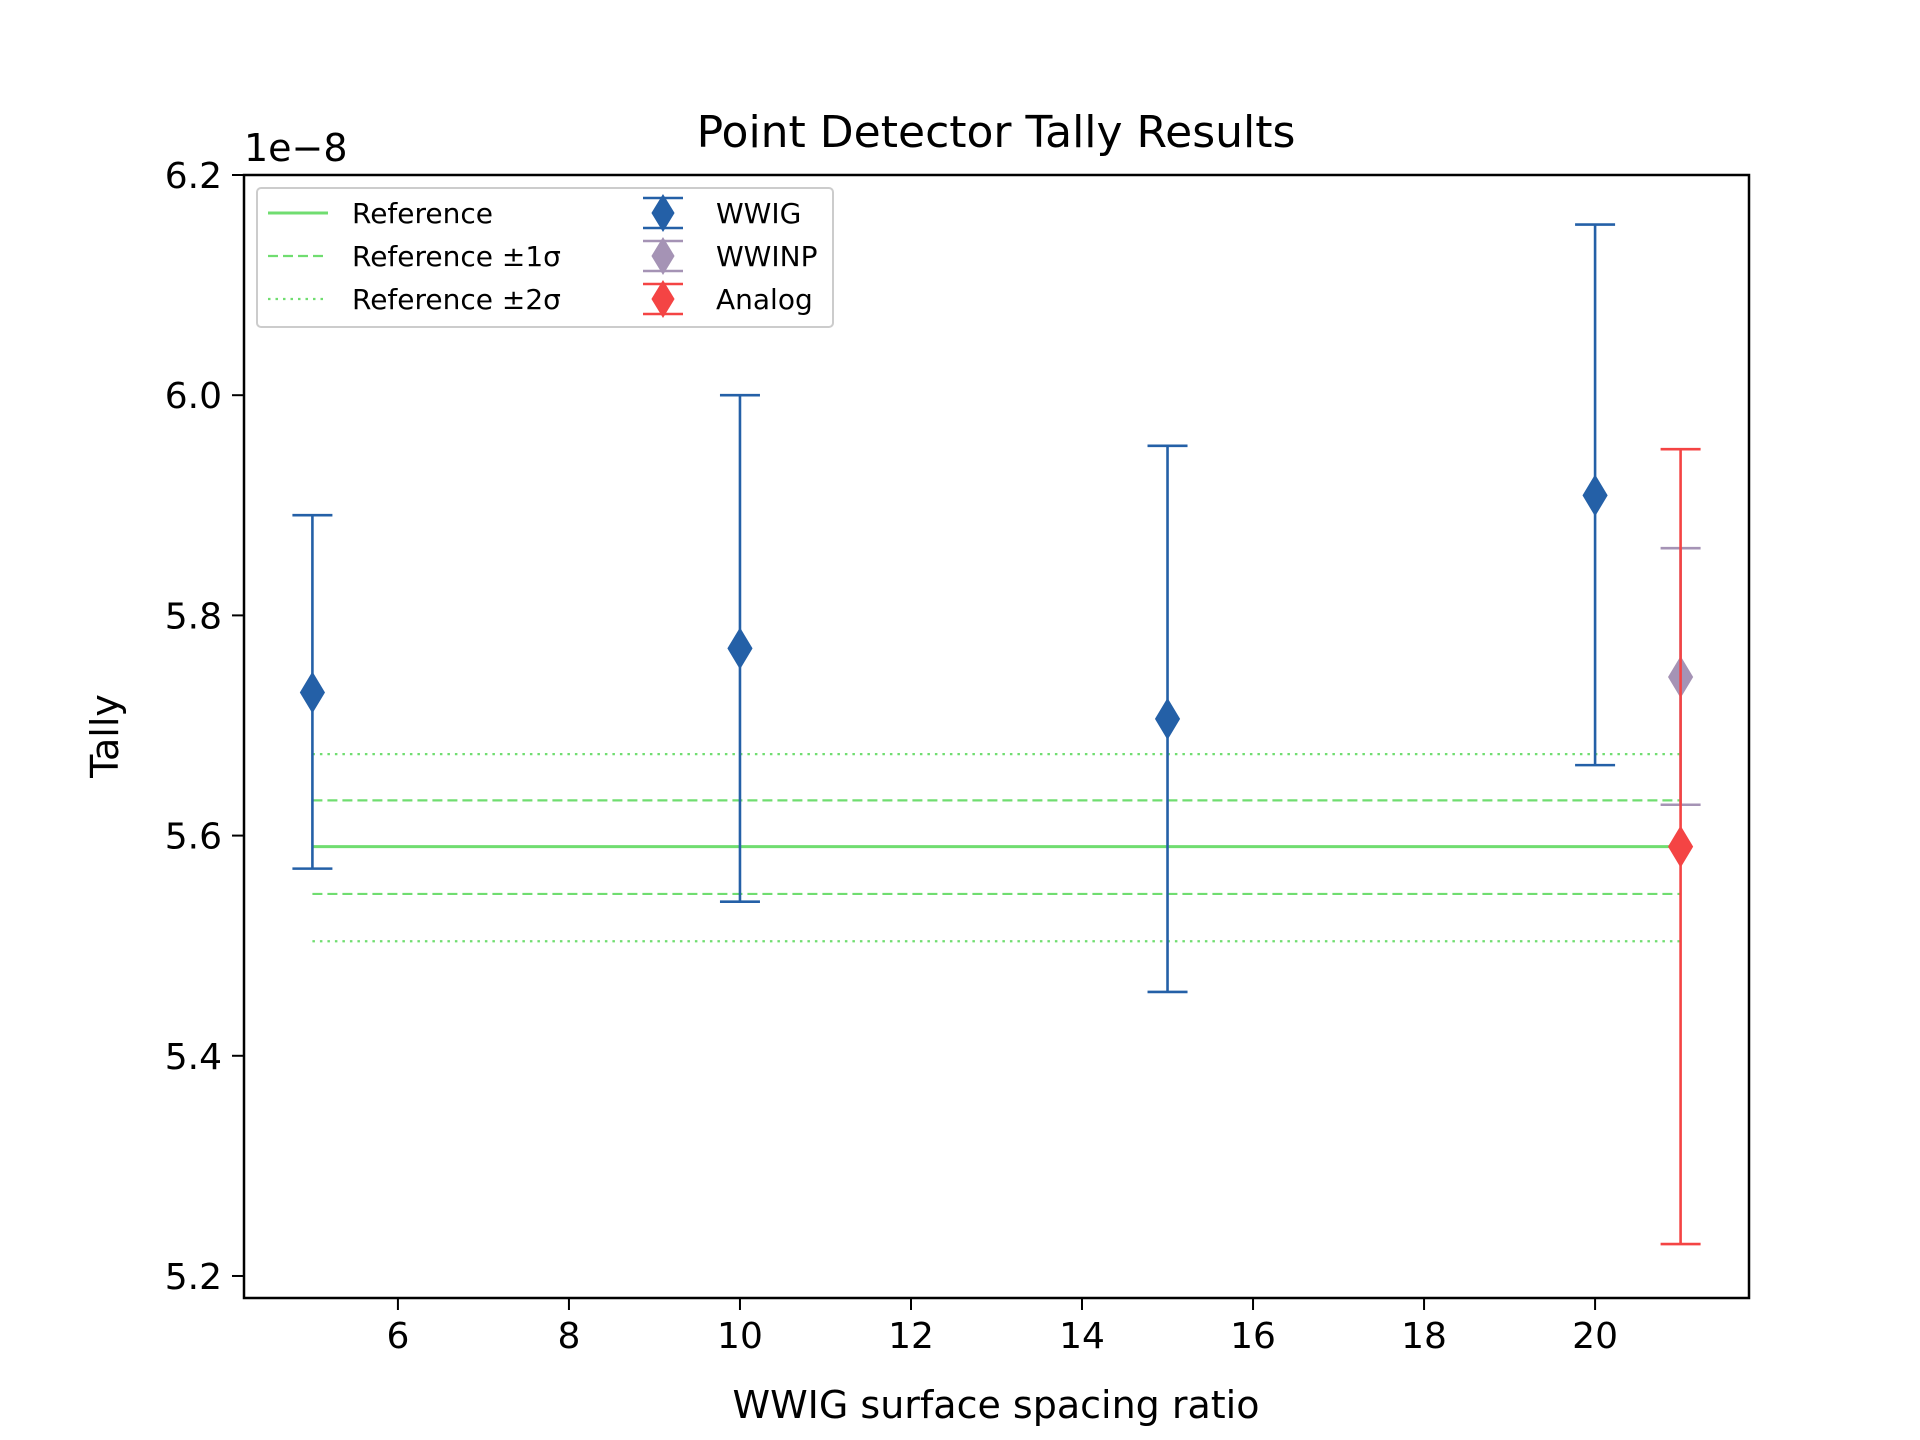 This screenshot has width=1920, height=1440. I want to click on x-tick-label-20: 20, so click(1595, 1336).